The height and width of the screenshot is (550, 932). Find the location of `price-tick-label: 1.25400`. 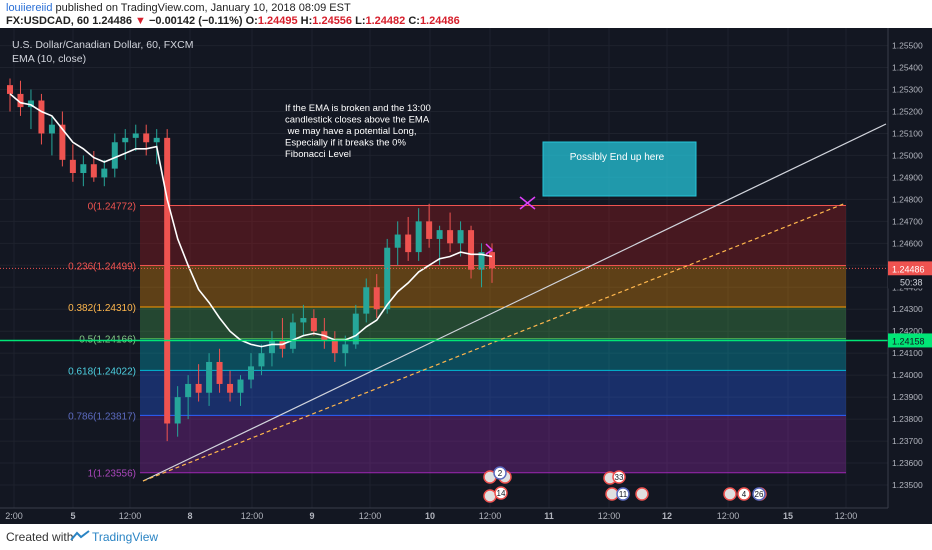

price-tick-label: 1.25400 is located at coordinates (907, 68).